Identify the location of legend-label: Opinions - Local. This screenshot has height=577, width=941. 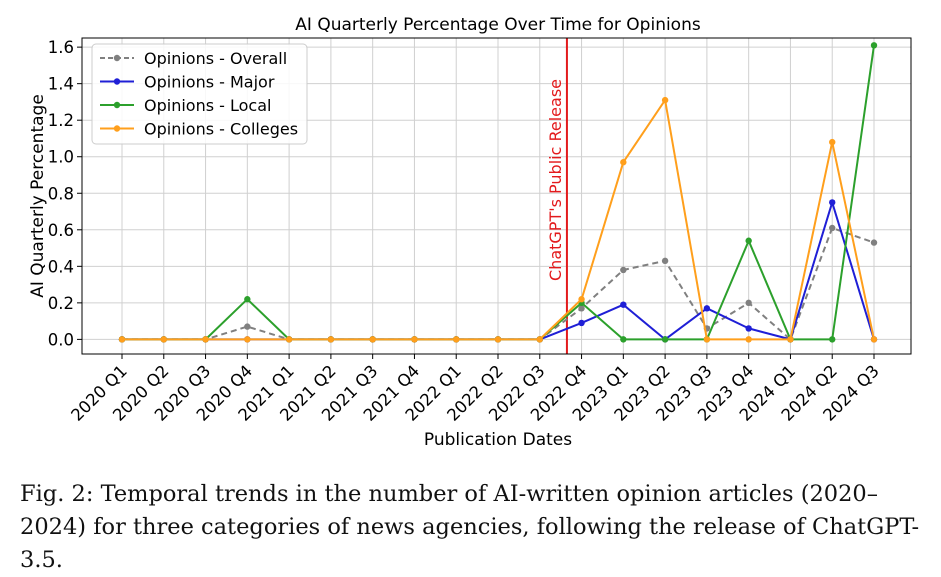
(207, 105).